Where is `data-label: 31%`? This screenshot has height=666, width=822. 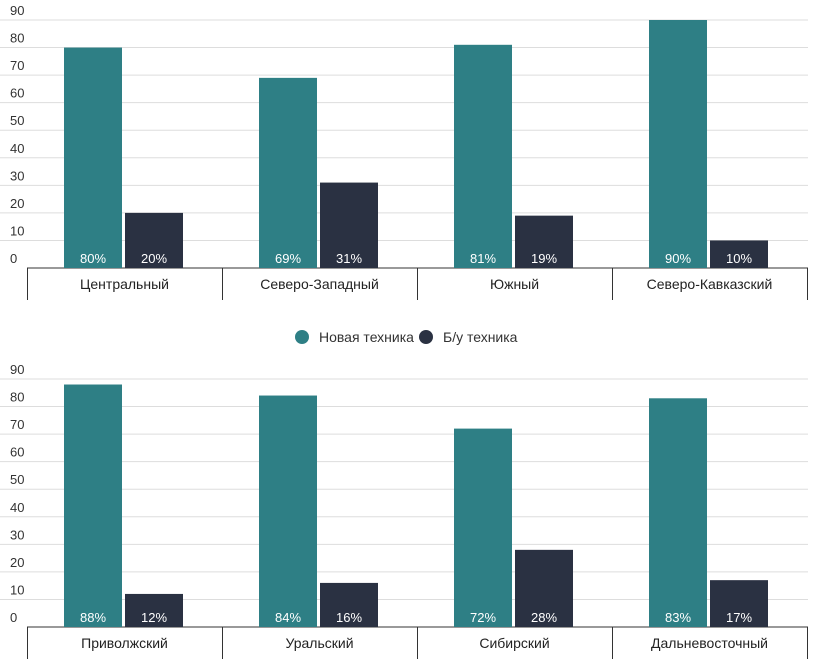 data-label: 31% is located at coordinates (349, 258).